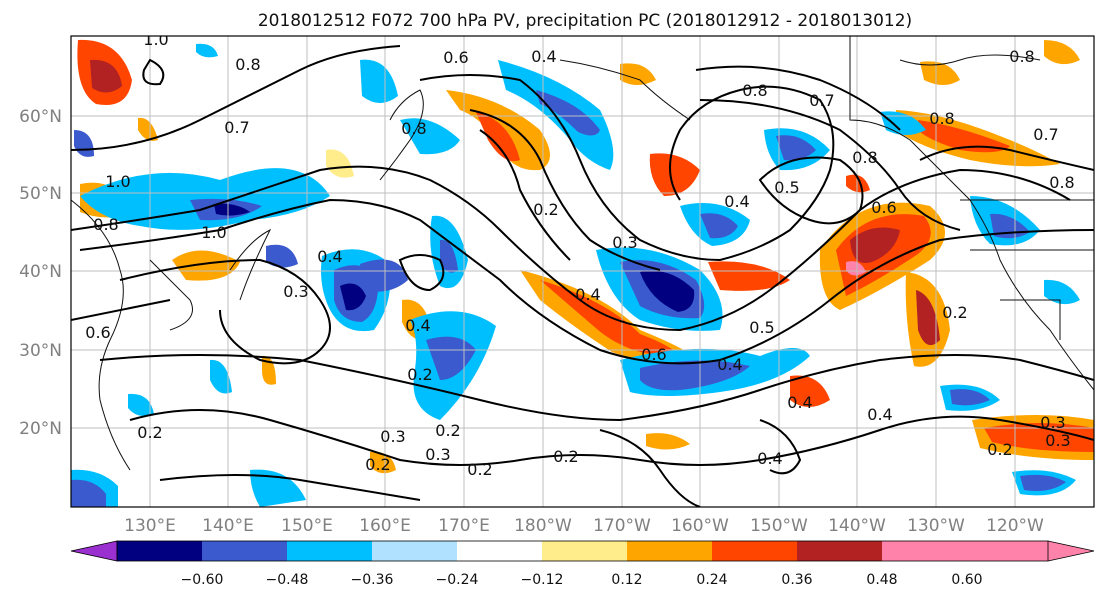 Image resolution: width=1105 pixels, height=601 pixels. Describe the element at coordinates (1015, 526) in the screenshot. I see `lon-label: 120°W` at that location.